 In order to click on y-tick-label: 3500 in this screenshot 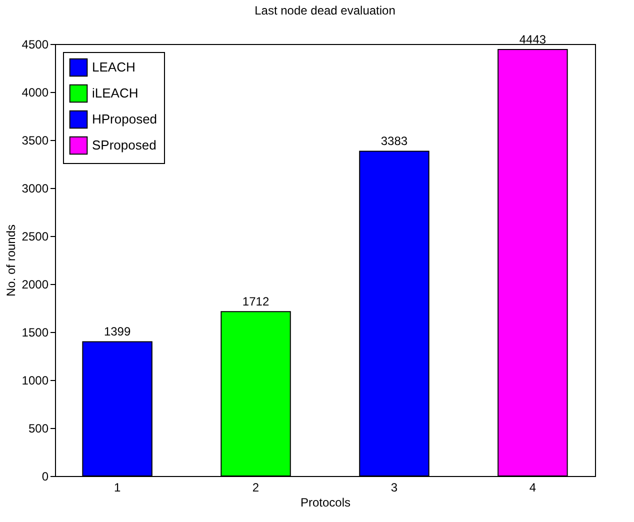, I will do `click(35, 141)`.